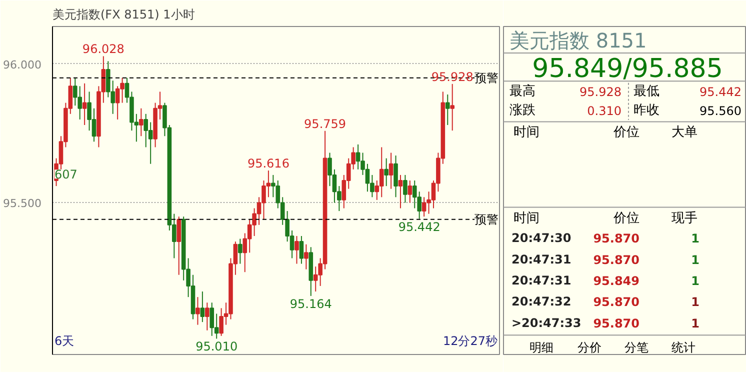  Describe the element at coordinates (578, 40) in the screenshot. I see `text: 美元指数 8151` at that location.